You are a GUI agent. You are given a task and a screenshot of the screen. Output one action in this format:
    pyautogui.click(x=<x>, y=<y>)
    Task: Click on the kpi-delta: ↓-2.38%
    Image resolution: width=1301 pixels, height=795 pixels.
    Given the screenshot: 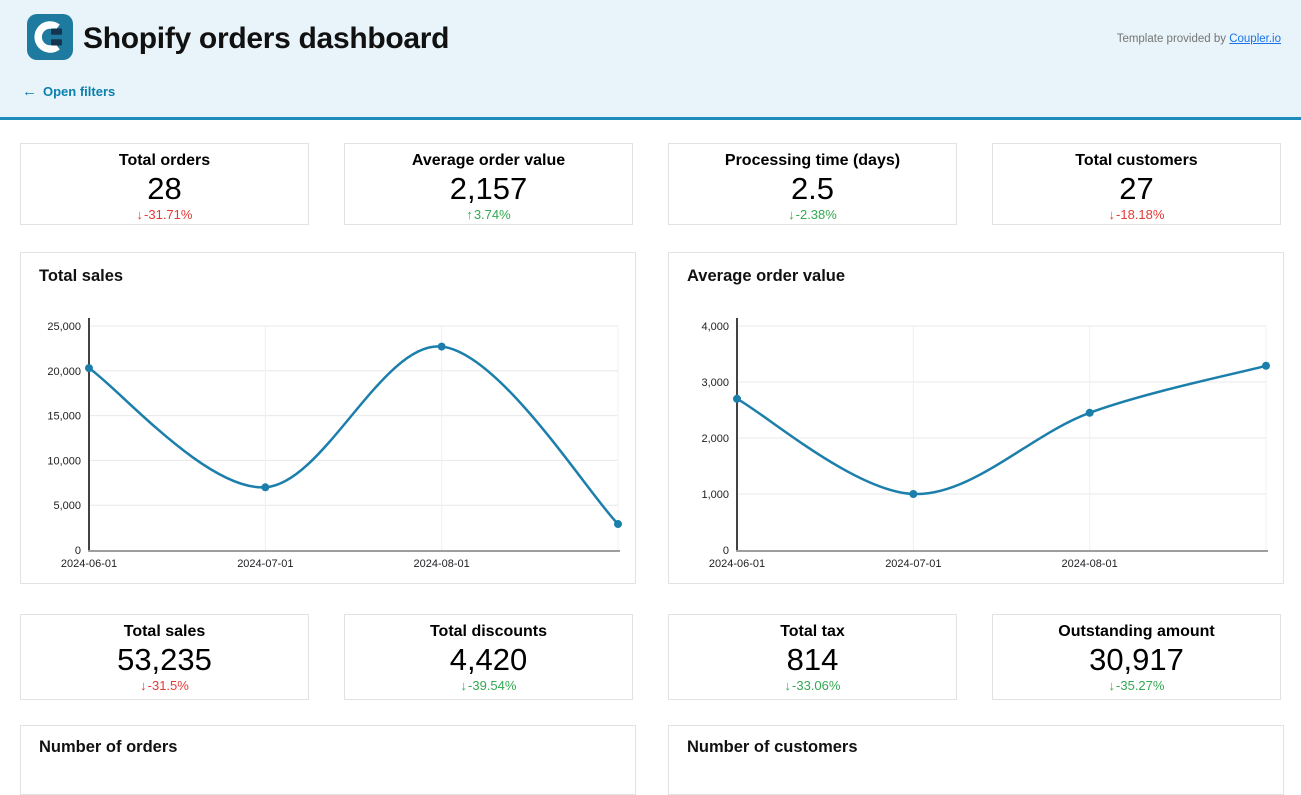 What is the action you would take?
    pyautogui.click(x=812, y=214)
    